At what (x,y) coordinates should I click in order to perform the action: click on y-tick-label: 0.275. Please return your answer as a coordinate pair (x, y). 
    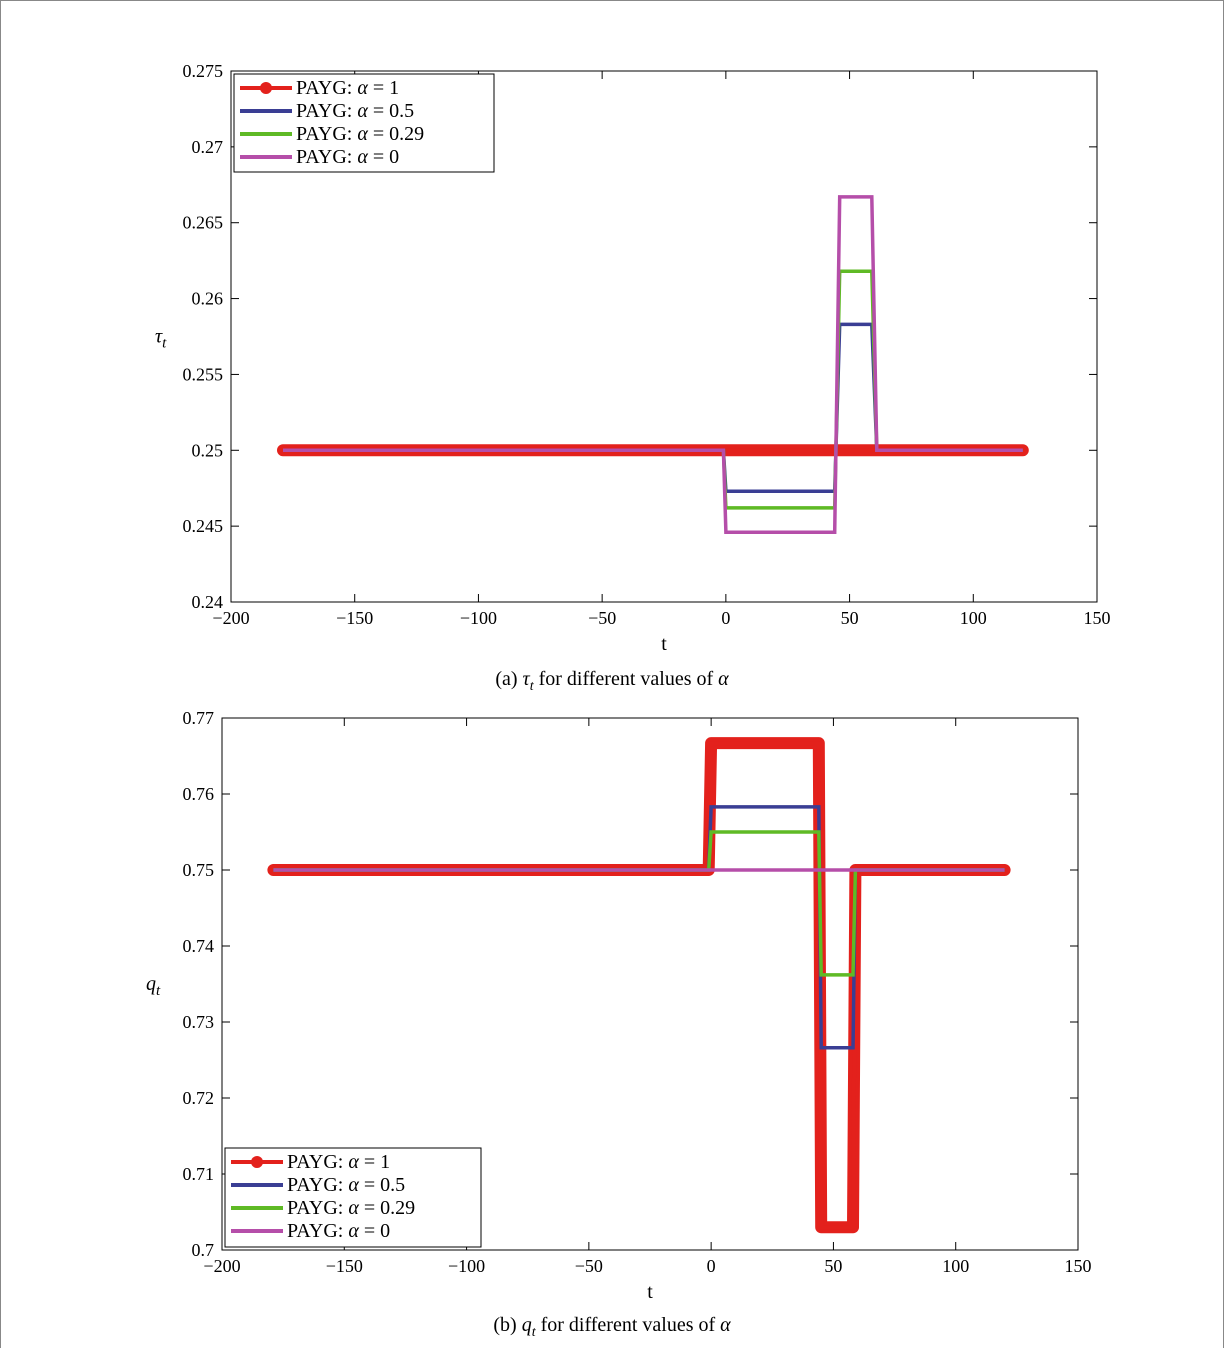
    Looking at the image, I should click on (203, 71).